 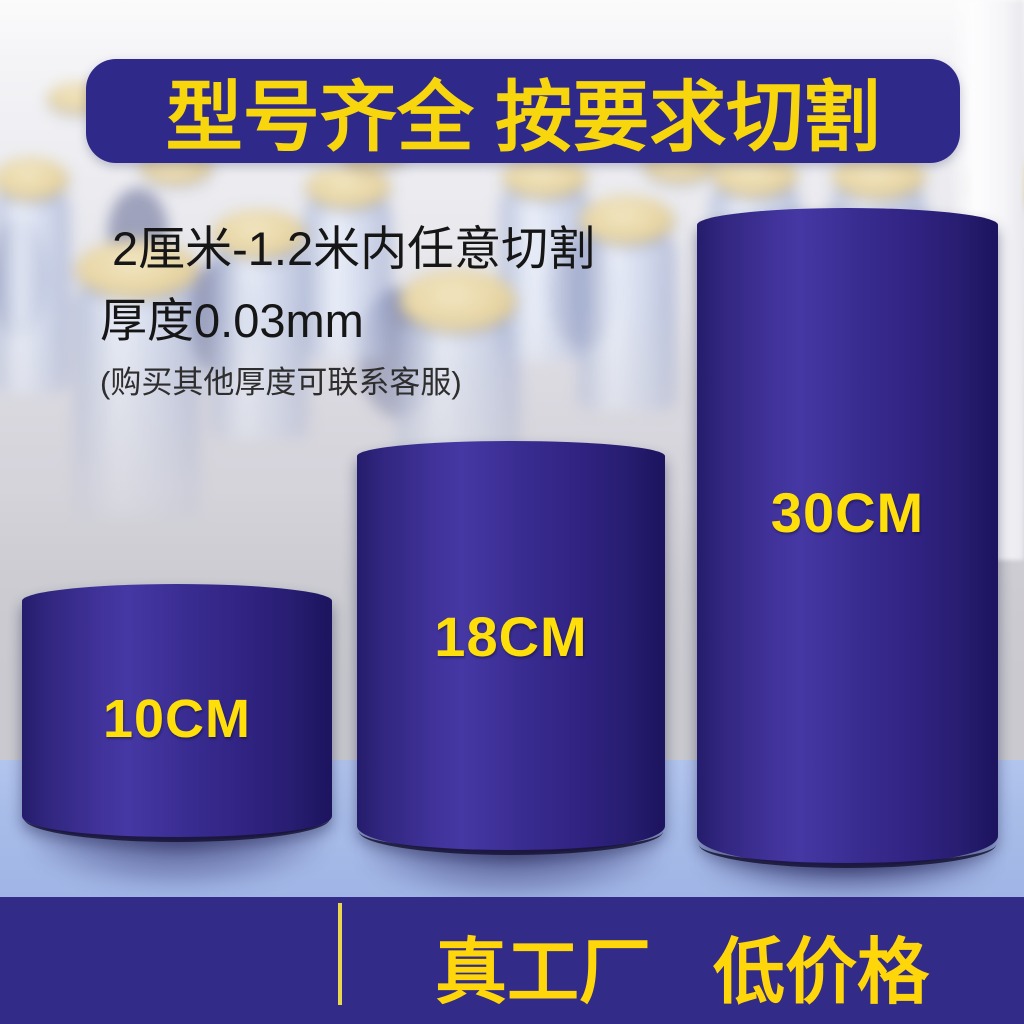 What do you see at coordinates (340, 954) in the screenshot?
I see `footer-divider-line` at bounding box center [340, 954].